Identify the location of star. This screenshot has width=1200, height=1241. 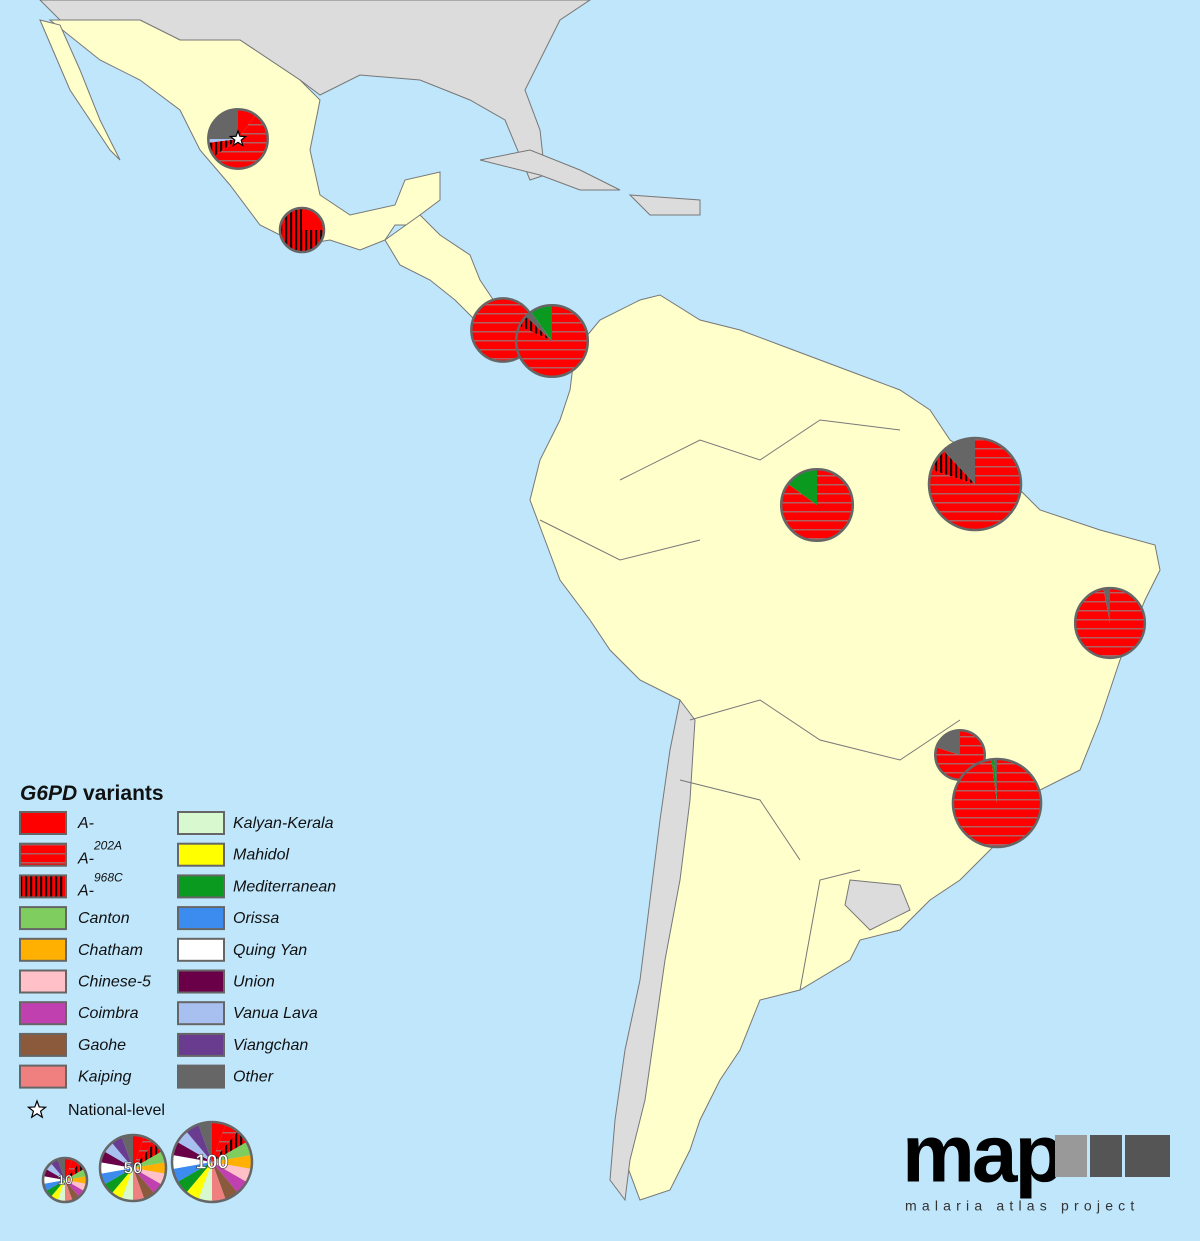
(37, 1109).